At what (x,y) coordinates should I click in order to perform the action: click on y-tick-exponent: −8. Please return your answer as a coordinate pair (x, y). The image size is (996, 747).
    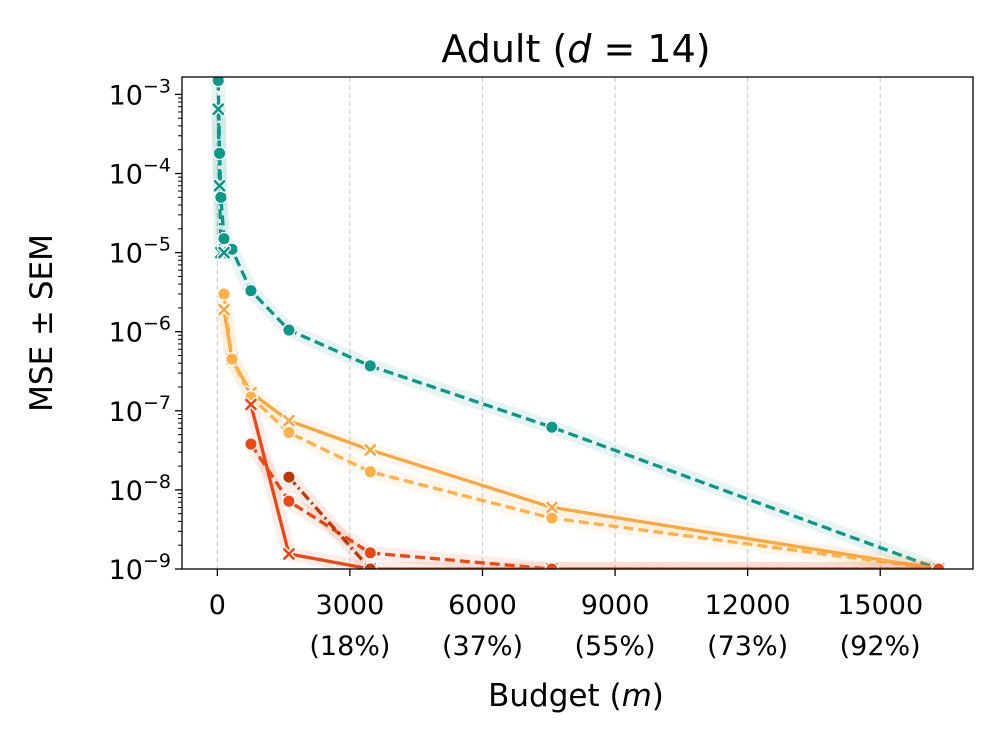
    Looking at the image, I should click on (157, 482).